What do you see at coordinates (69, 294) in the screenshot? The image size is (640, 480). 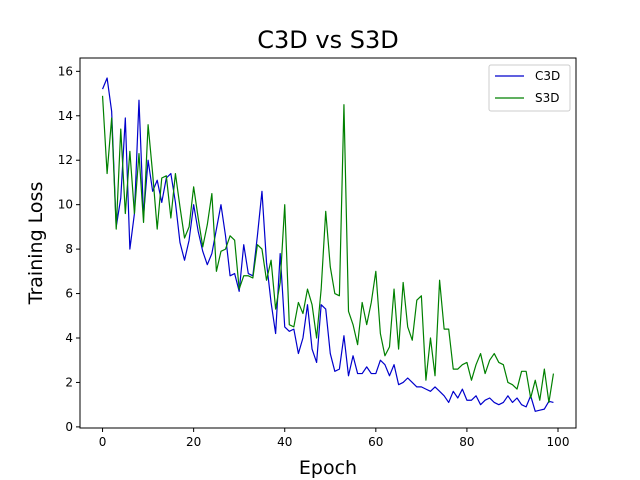 I see `y-tick-label: 6` at bounding box center [69, 294].